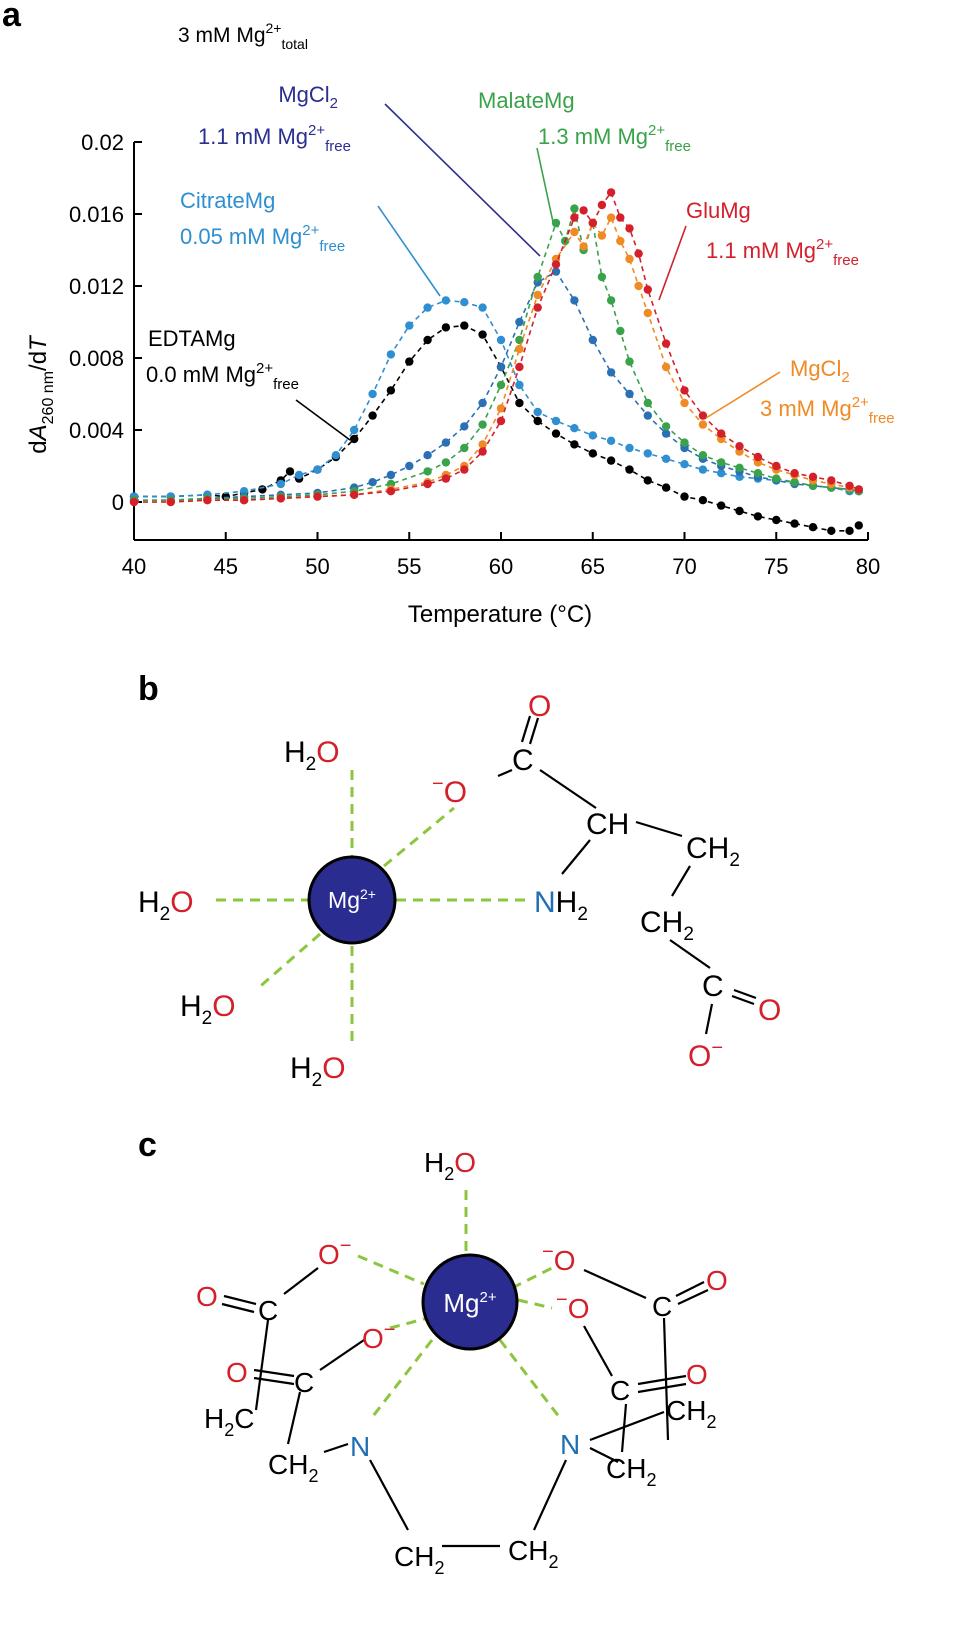 This screenshot has width=978, height=1646. I want to click on x-tick-label: 80, so click(868, 566).